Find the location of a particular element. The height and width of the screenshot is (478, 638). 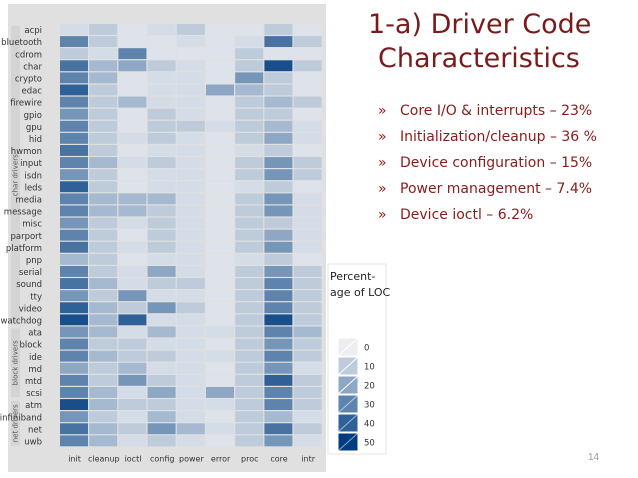

legend-tick-label: 30 is located at coordinates (369, 406).